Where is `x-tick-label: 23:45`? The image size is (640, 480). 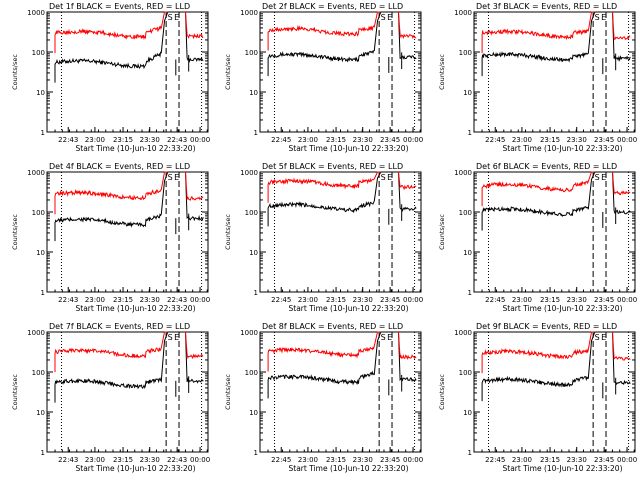
x-tick-label: 23:45 is located at coordinates (604, 300).